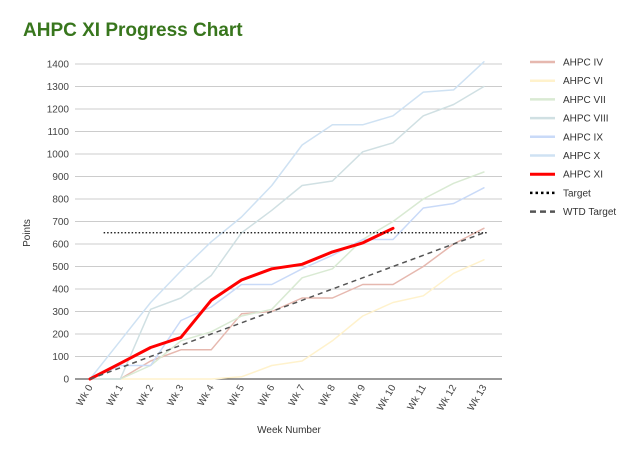  I want to click on x-tick-label: Wk 3, so click(176, 396).